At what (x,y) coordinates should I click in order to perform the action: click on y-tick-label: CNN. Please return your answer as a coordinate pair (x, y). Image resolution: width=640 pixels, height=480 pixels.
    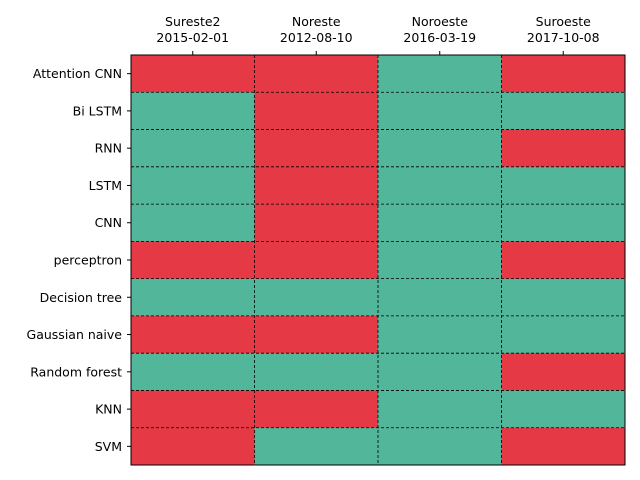
    Looking at the image, I should click on (108, 222).